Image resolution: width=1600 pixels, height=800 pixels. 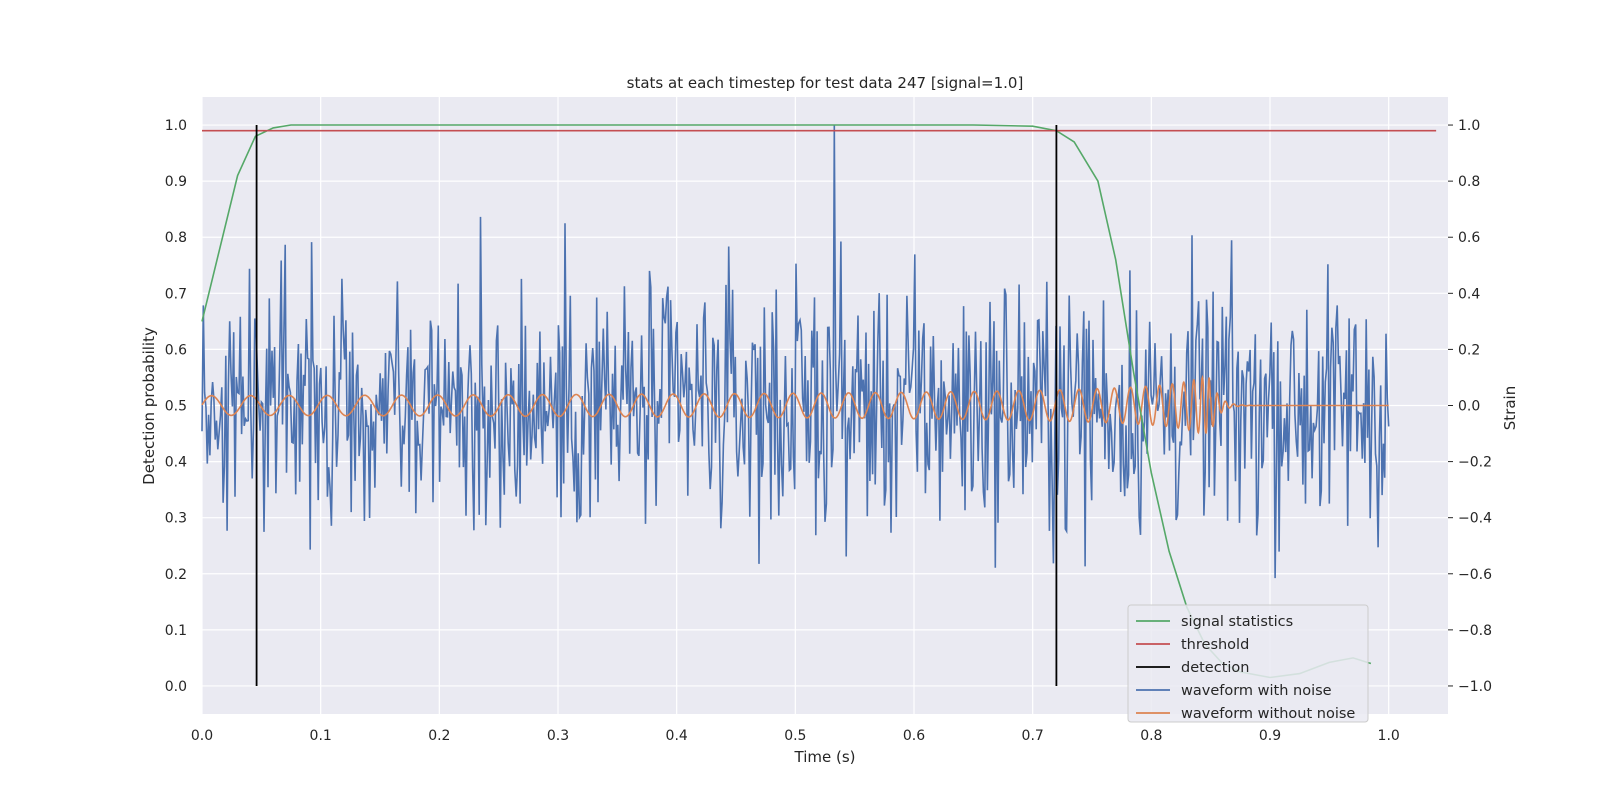 I want to click on right-y-tick-label: −0.8, so click(x=1475, y=631).